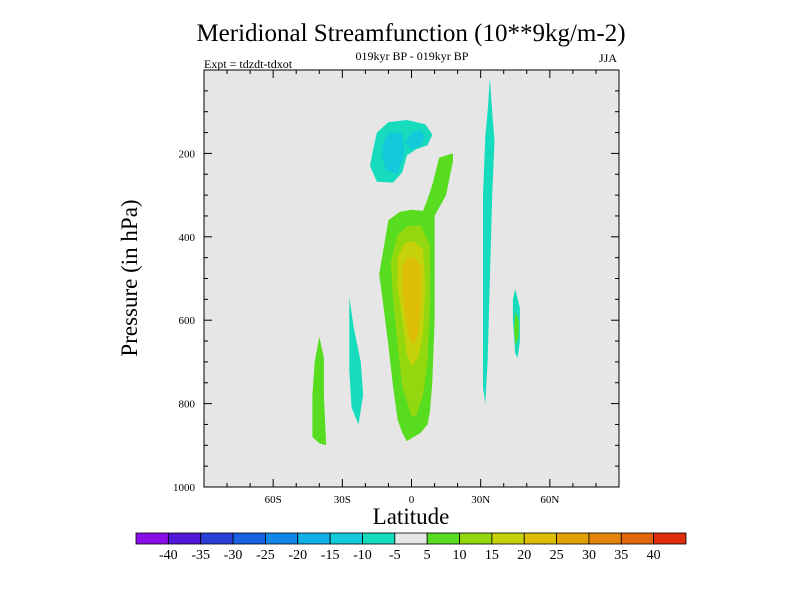  I want to click on colorbar-label: 30, so click(589, 555).